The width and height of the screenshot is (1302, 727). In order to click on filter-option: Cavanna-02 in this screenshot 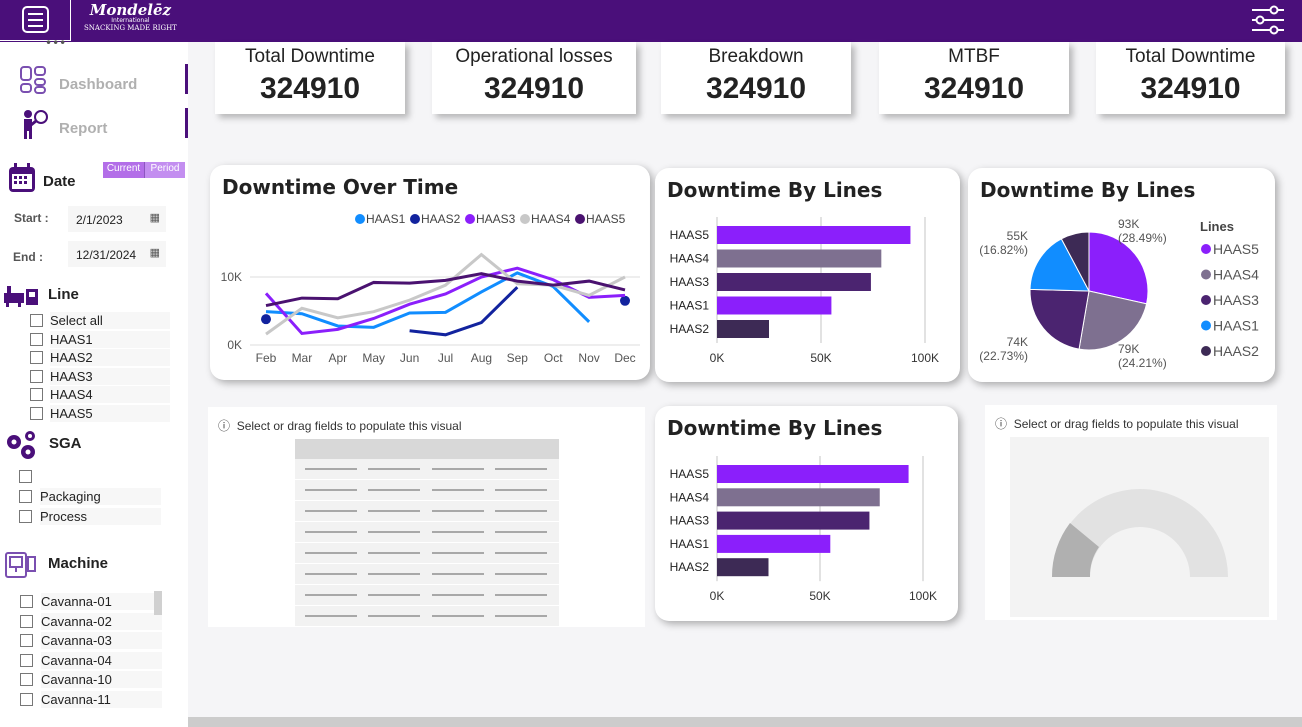, I will do `click(91, 621)`.